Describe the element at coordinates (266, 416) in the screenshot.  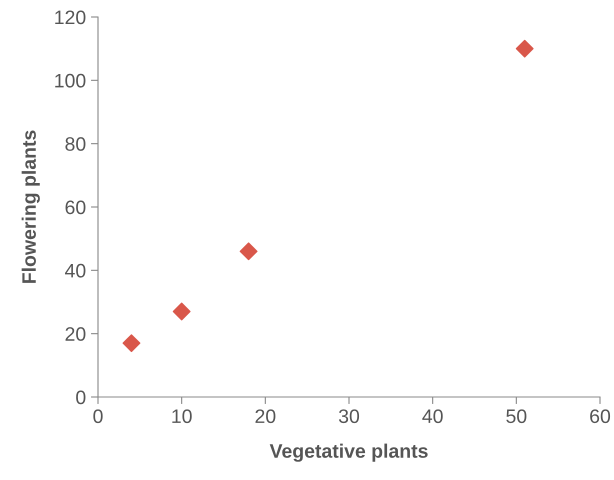
I see `x-tick-label: 20` at that location.